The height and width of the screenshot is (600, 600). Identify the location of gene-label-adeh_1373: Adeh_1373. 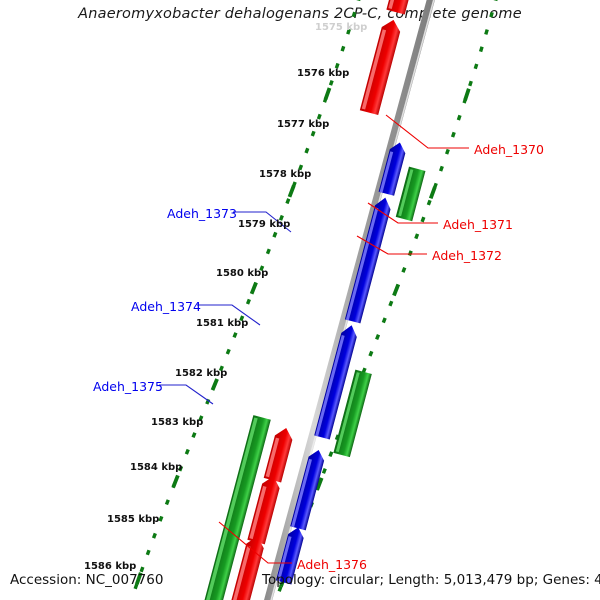
(202, 213).